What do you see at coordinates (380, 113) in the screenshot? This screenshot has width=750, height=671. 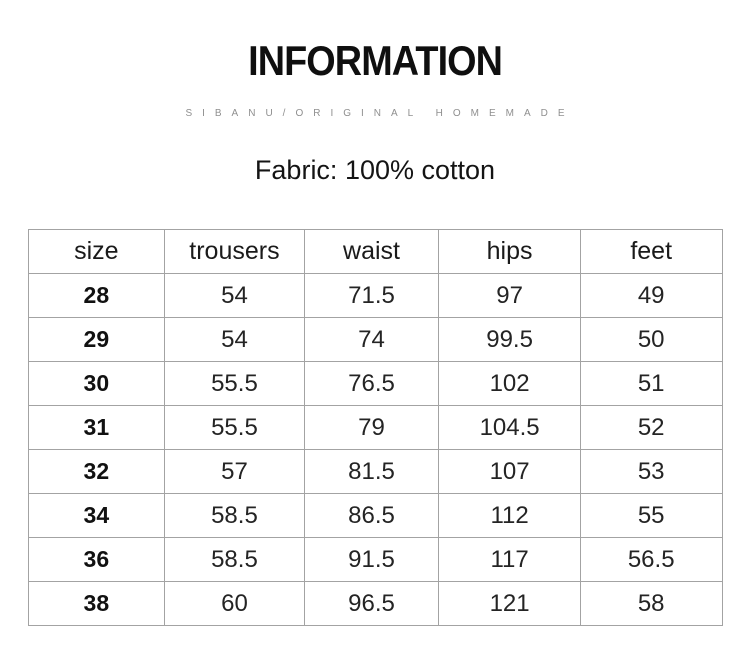 I see `brand-subtitle: SIBANU/ORIGINAL HOMEMADE` at bounding box center [380, 113].